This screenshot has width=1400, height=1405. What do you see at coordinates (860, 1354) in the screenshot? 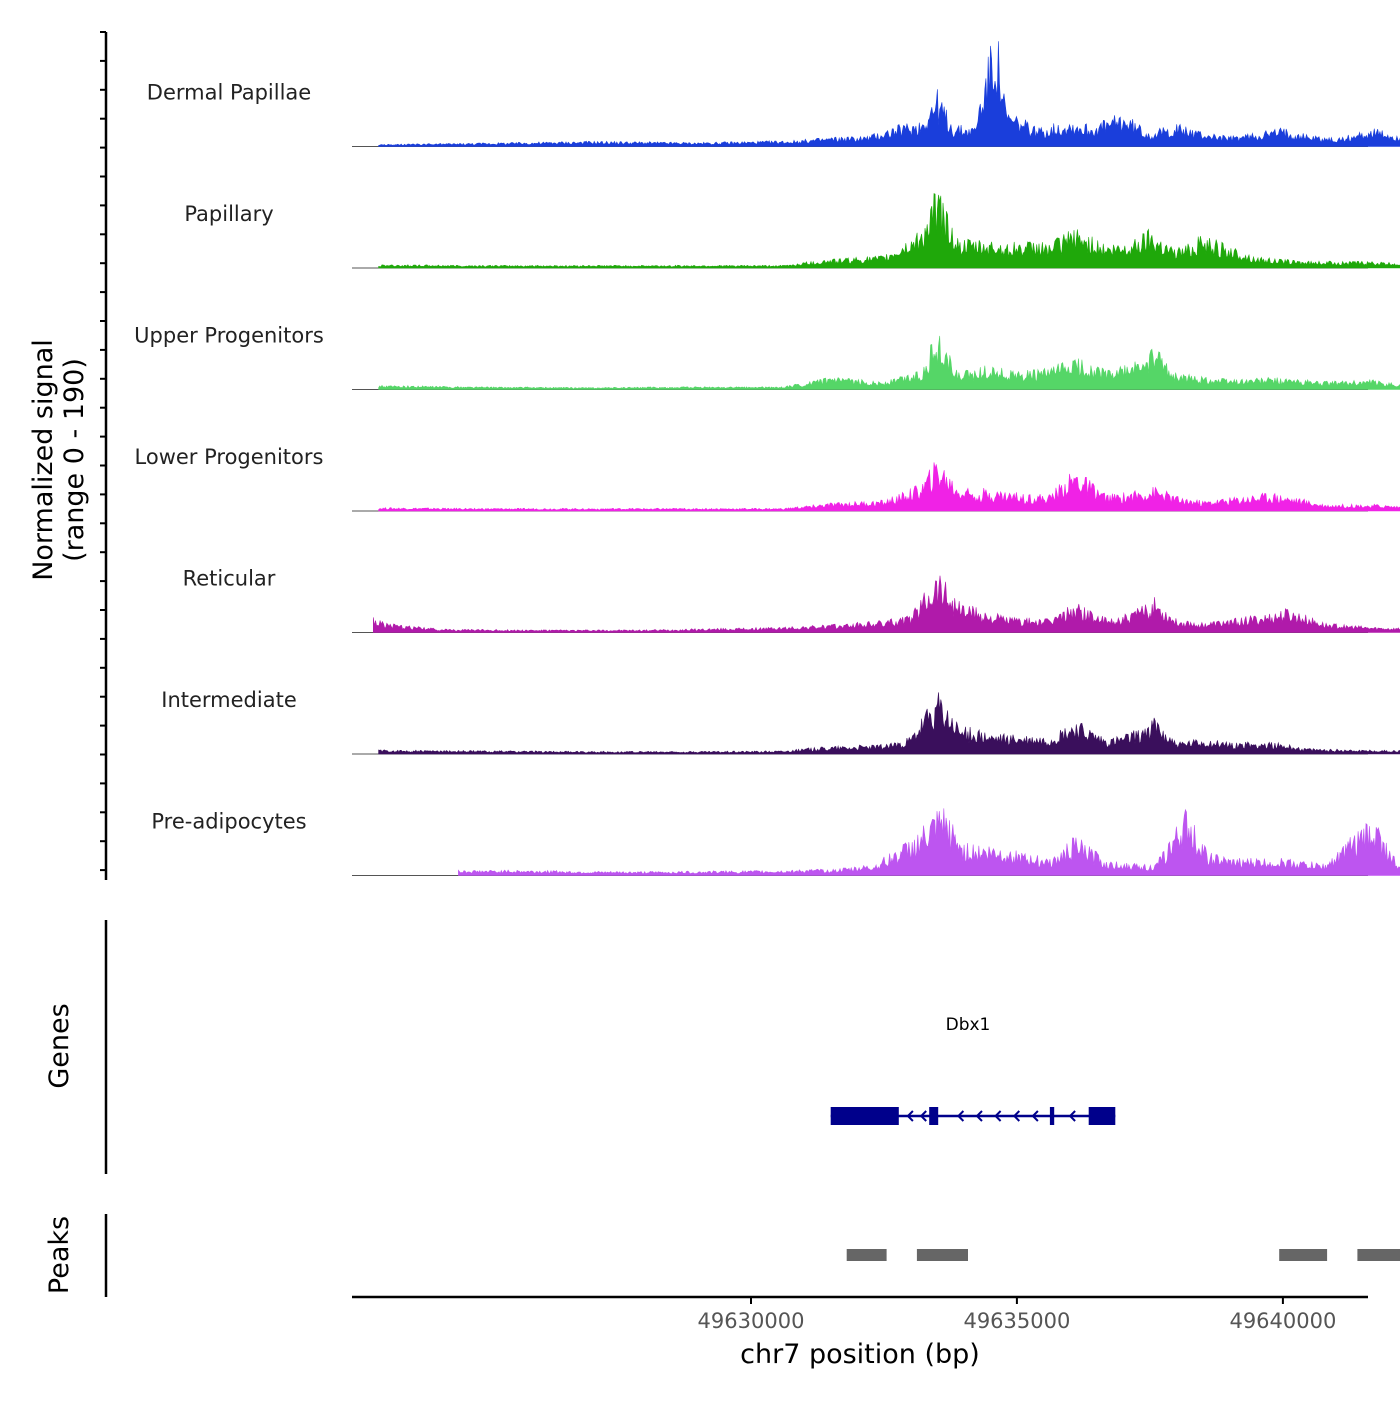
I see `x-axis-title: chr7 position (bp)` at bounding box center [860, 1354].